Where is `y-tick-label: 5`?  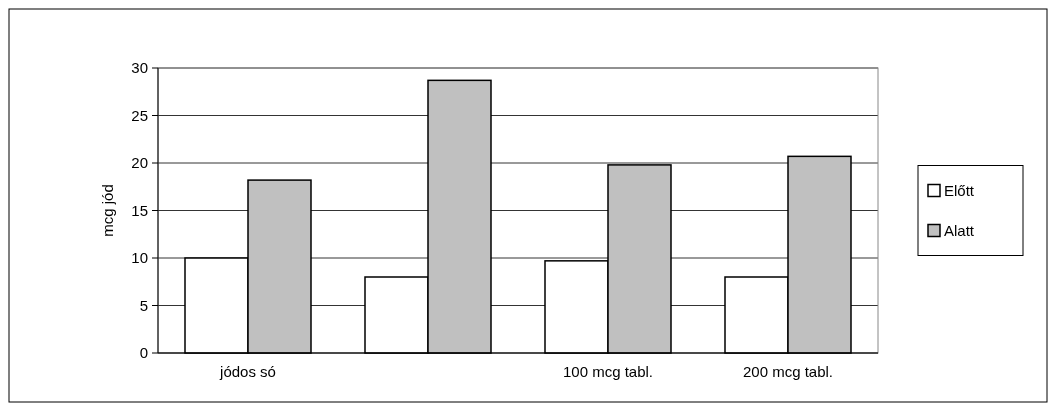 y-tick-label: 5 is located at coordinates (143, 305).